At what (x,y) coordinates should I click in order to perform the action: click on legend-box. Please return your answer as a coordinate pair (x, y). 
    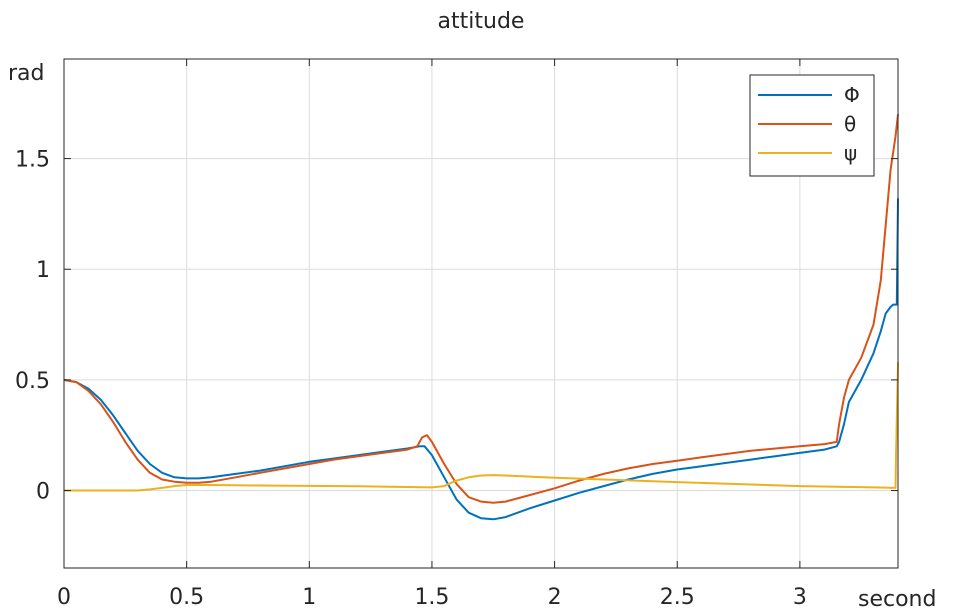
    Looking at the image, I should click on (812, 125).